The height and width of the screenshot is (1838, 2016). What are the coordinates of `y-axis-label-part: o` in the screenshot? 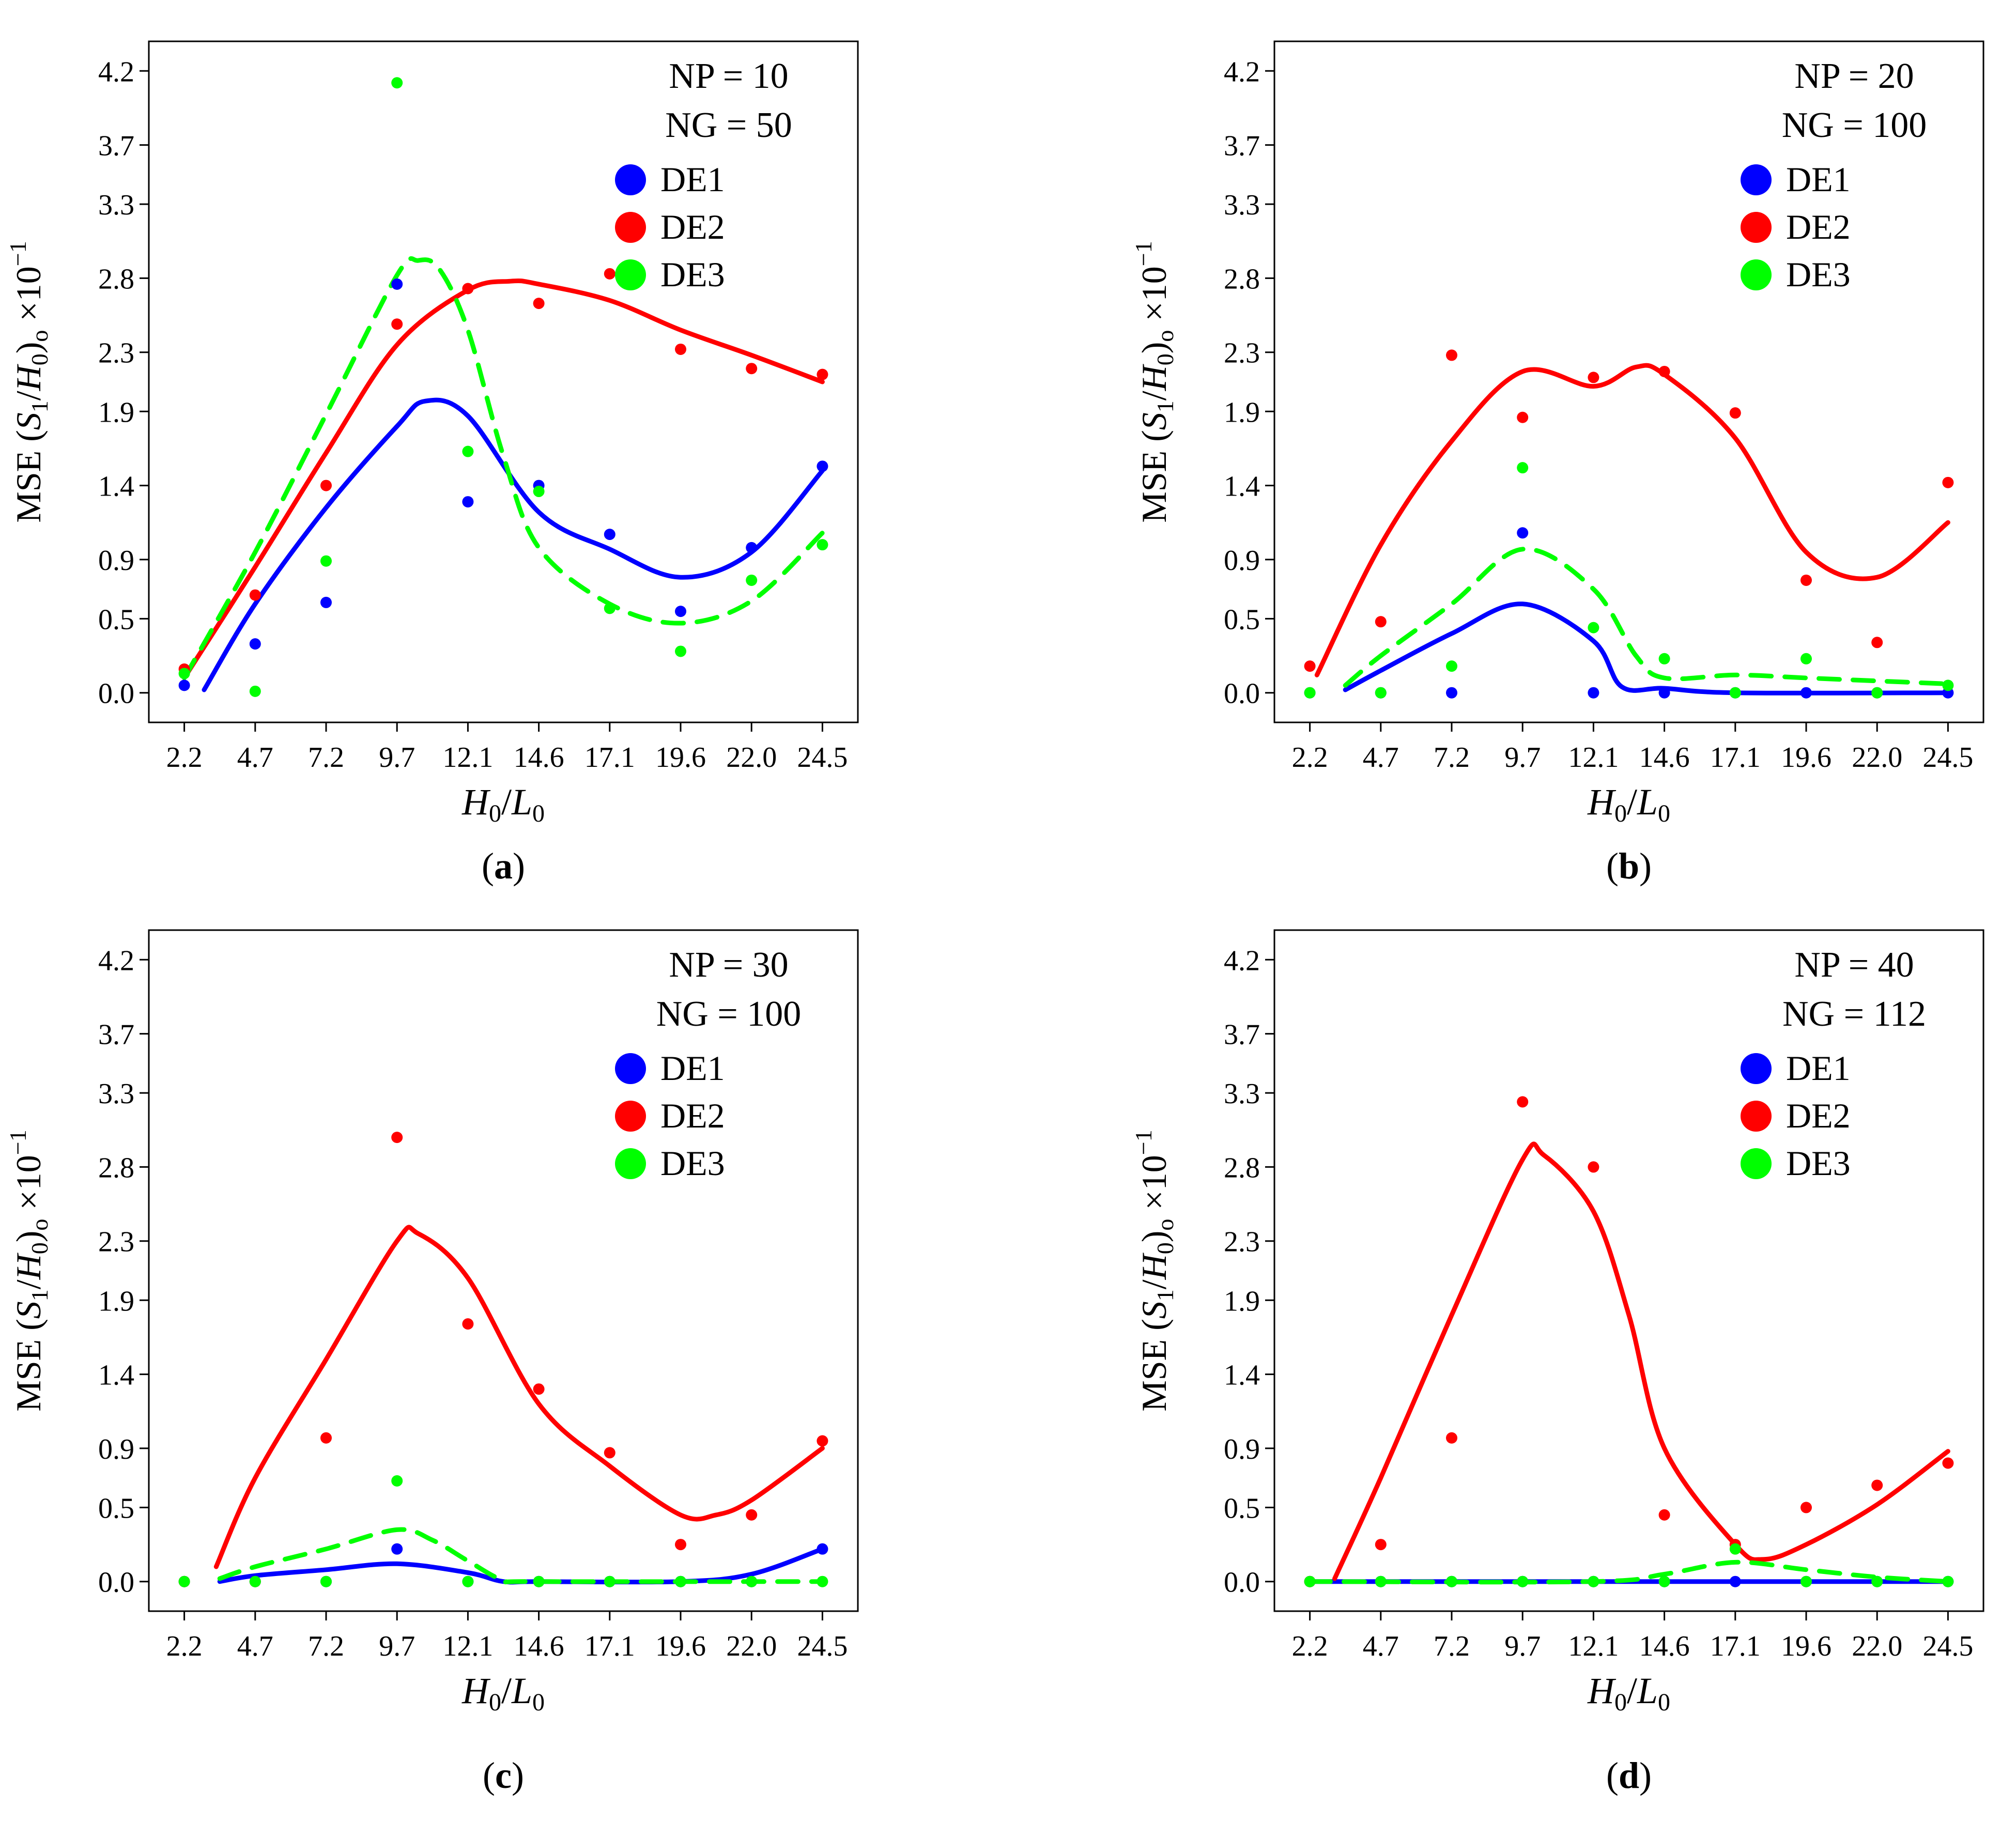 It's located at (1165, 1225).